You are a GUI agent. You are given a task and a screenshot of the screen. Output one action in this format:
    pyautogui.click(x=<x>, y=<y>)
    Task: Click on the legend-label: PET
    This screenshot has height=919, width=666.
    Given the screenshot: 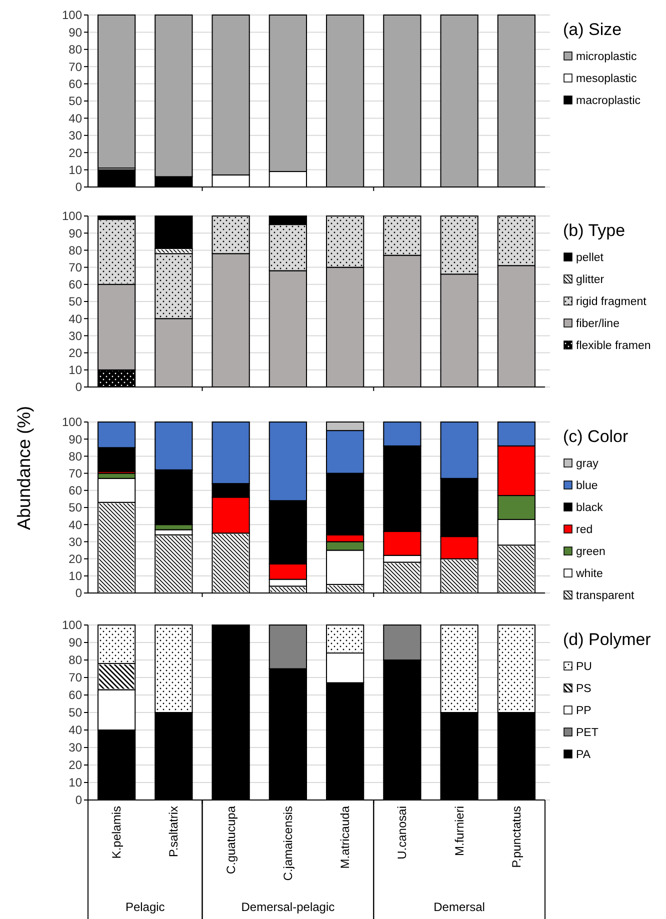 What is the action you would take?
    pyautogui.click(x=587, y=733)
    